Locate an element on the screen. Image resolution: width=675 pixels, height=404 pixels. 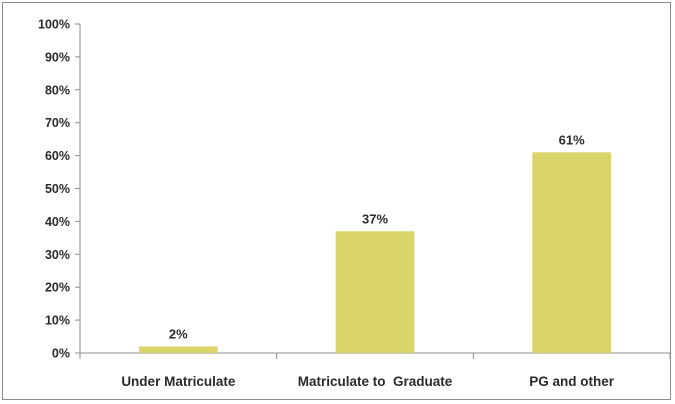
y-tick-label: 70% is located at coordinates (57, 123).